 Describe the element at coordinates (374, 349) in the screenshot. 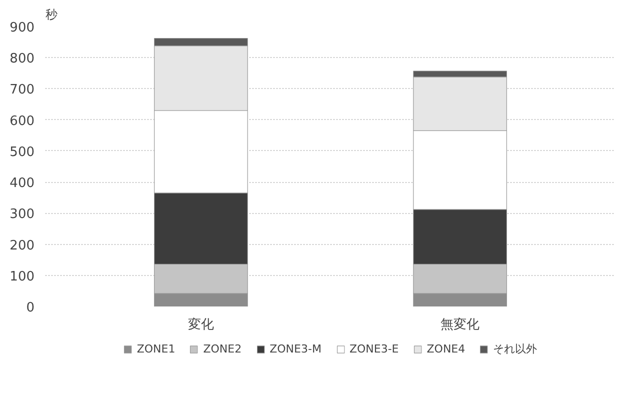

I see `legend-label: ZONE3-E` at that location.